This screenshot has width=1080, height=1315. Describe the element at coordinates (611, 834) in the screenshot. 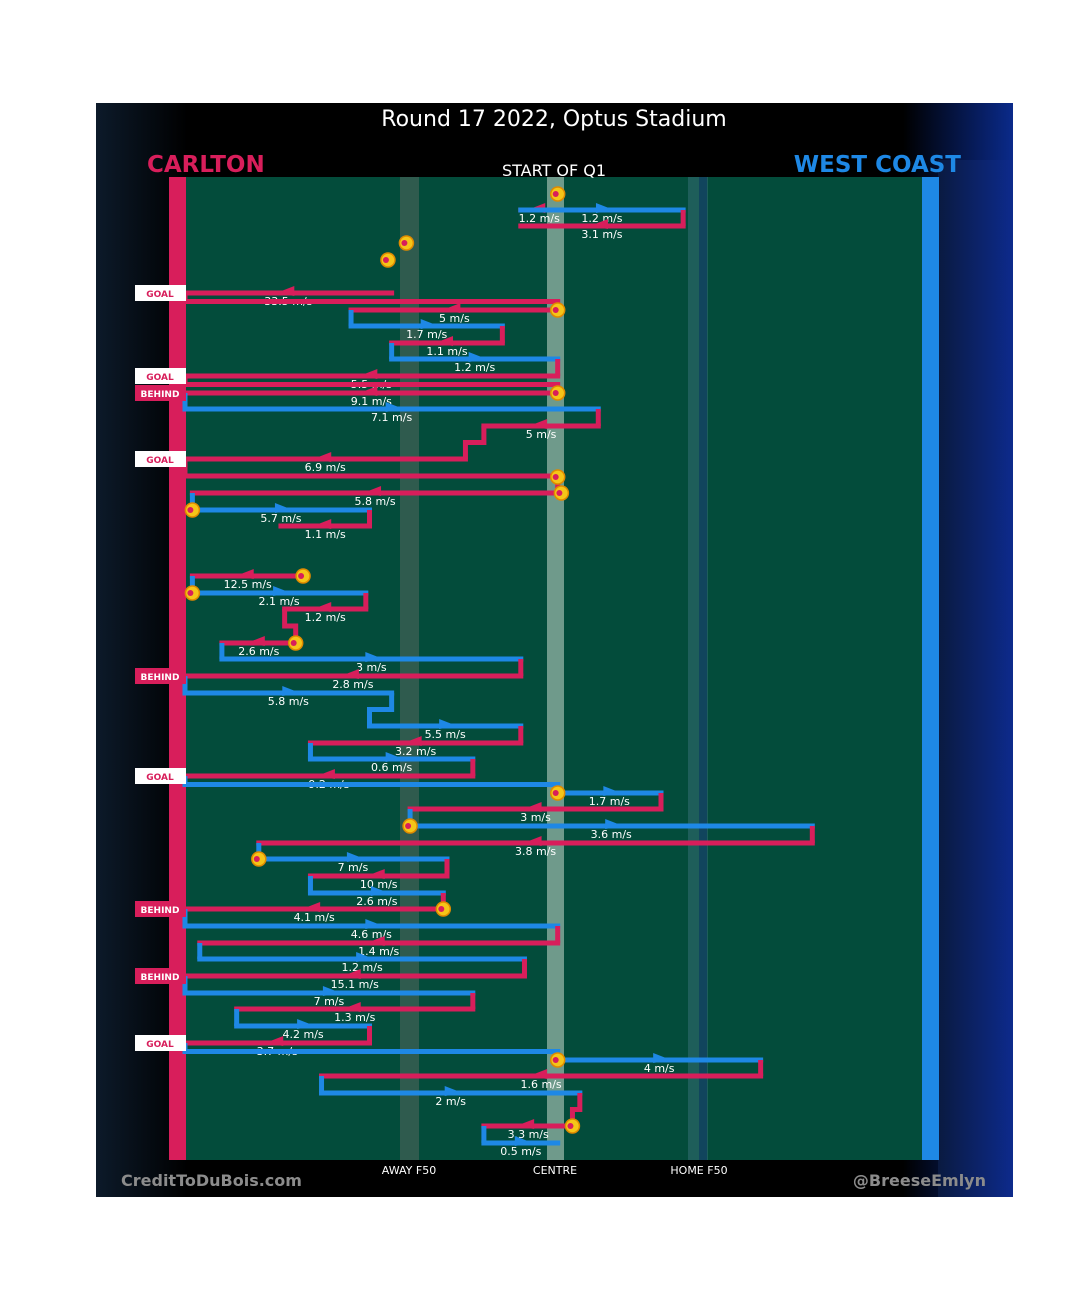

I see `speed-label: 3.6 m/s` at that location.